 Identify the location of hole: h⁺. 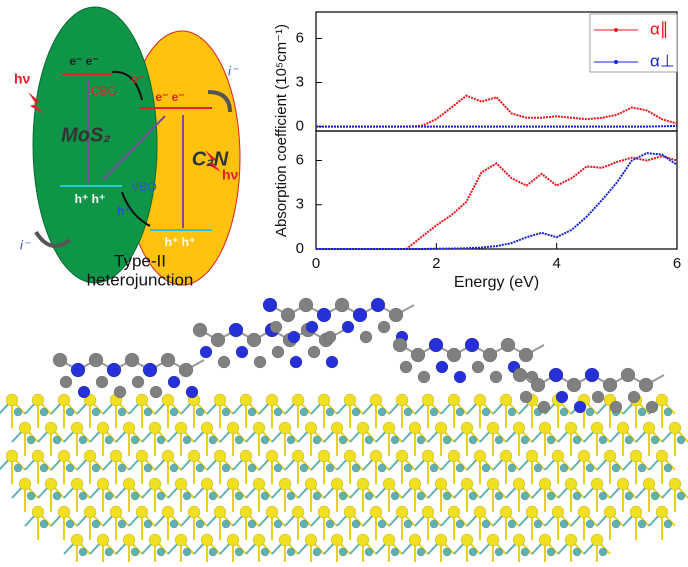
(124, 211).